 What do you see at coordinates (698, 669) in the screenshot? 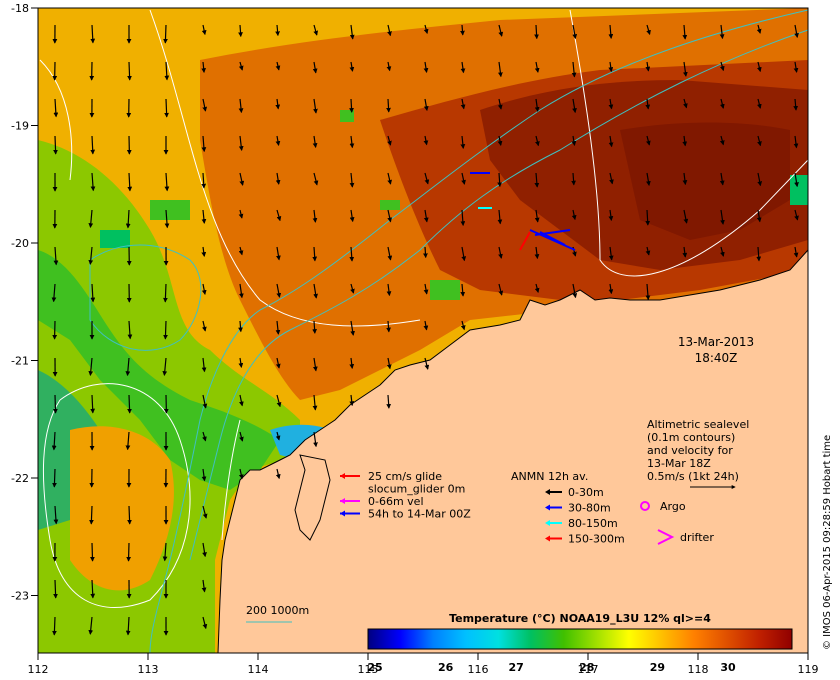
I see `x-tick-label: 118` at bounding box center [698, 669].